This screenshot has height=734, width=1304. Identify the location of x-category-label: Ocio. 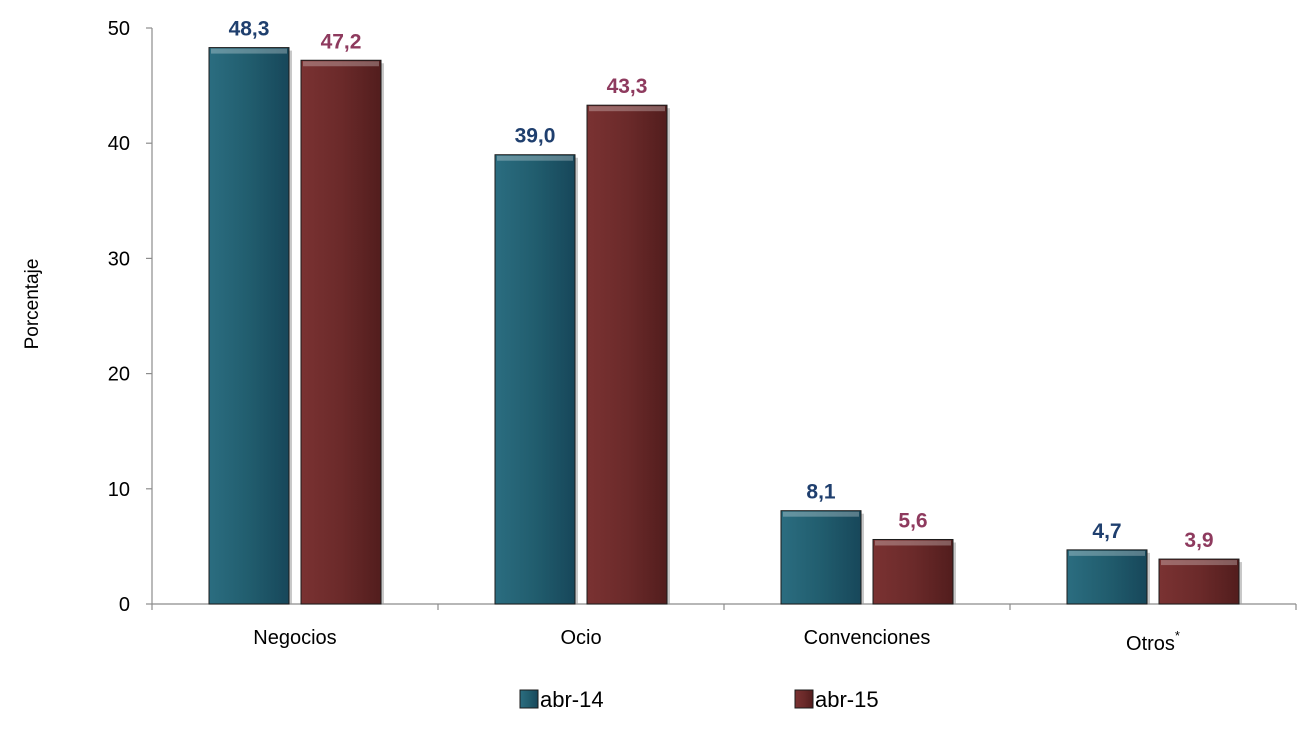
(580, 638).